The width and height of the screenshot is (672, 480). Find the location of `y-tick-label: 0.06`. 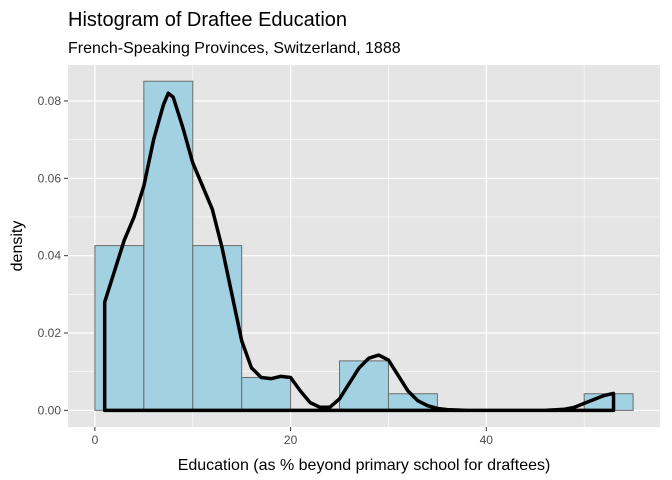

y-tick-label: 0.06 is located at coordinates (50, 178).